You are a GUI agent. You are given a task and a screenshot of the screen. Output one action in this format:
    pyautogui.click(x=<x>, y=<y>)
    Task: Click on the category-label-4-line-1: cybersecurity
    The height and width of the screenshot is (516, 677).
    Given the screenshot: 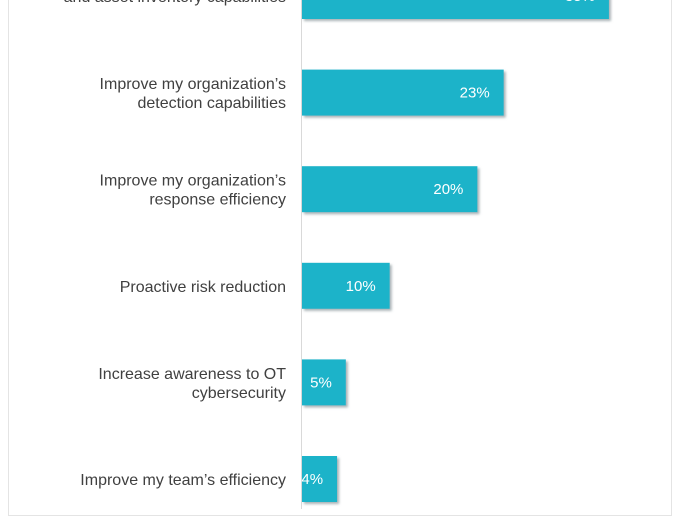 What is the action you would take?
    pyautogui.click(x=239, y=393)
    